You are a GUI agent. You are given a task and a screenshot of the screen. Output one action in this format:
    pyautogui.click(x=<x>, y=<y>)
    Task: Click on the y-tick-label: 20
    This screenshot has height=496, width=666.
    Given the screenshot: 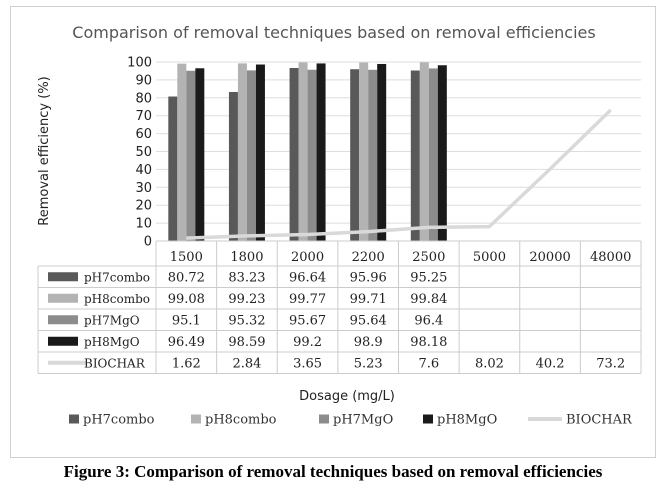 What is the action you would take?
    pyautogui.click(x=143, y=206)
    